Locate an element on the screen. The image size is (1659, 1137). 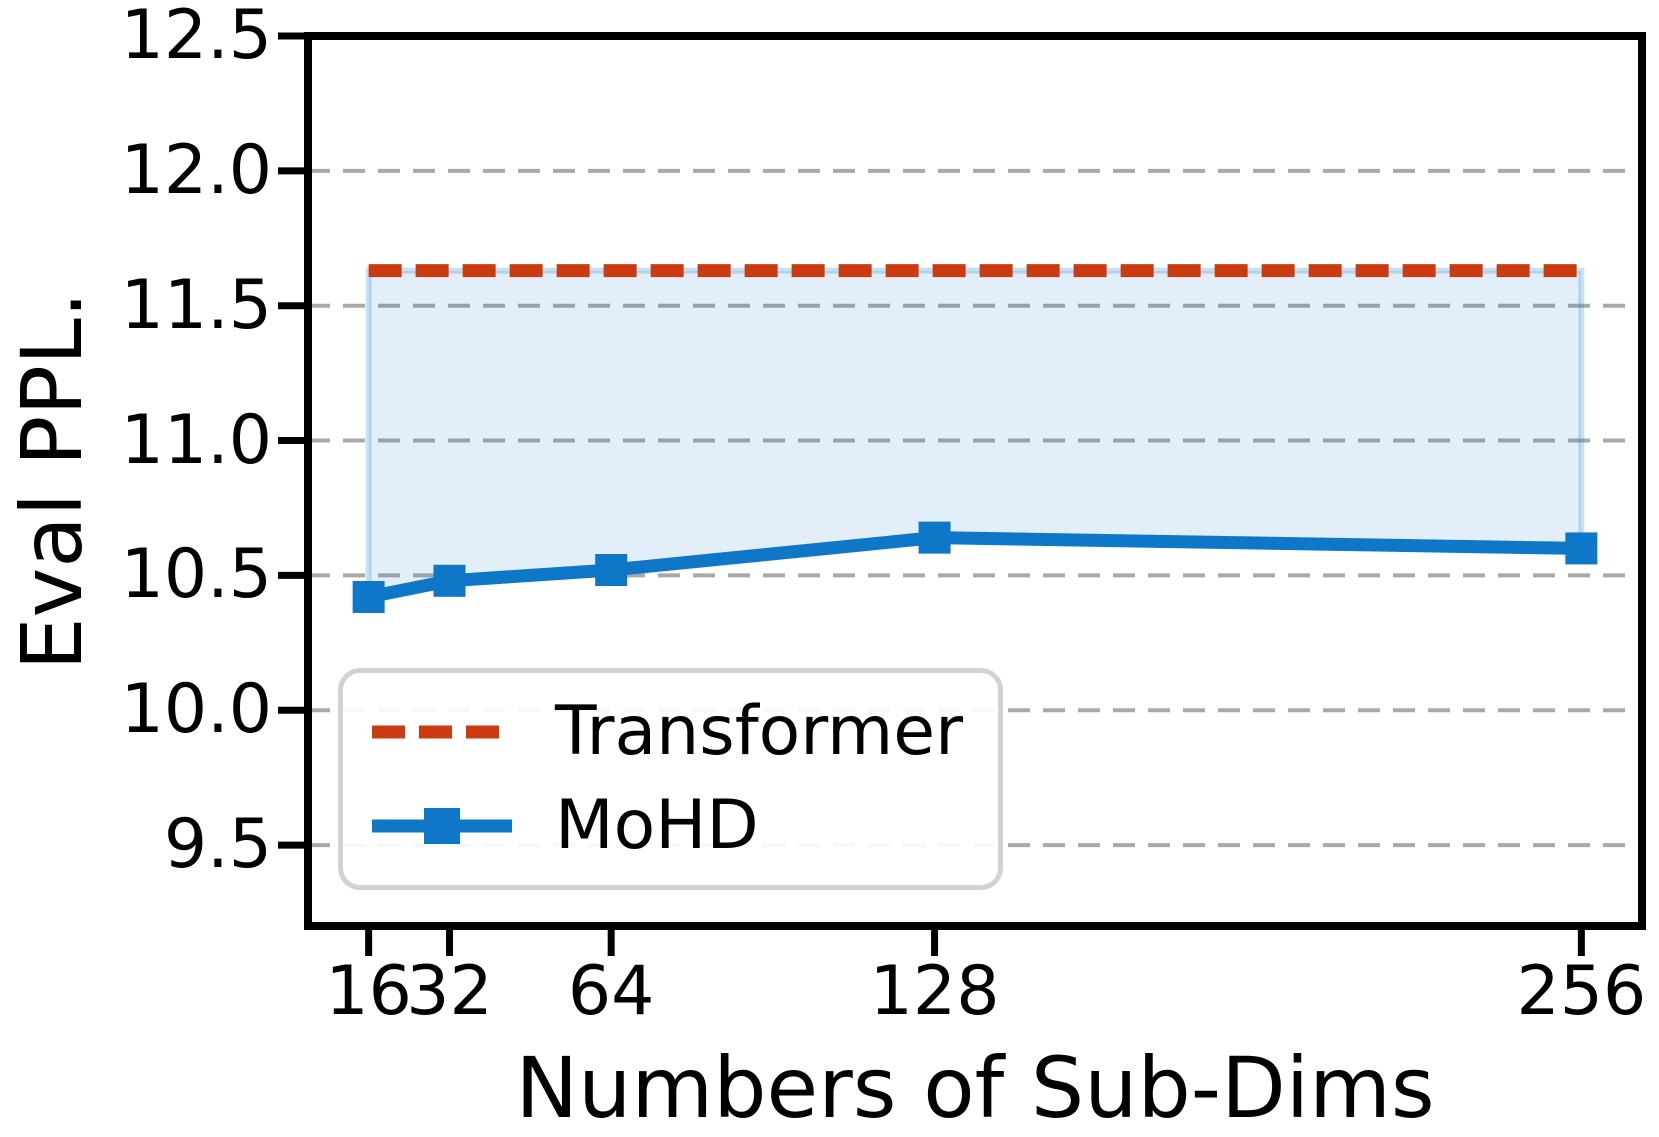
transformer-dashed-line-sample-icon is located at coordinates (442, 732).